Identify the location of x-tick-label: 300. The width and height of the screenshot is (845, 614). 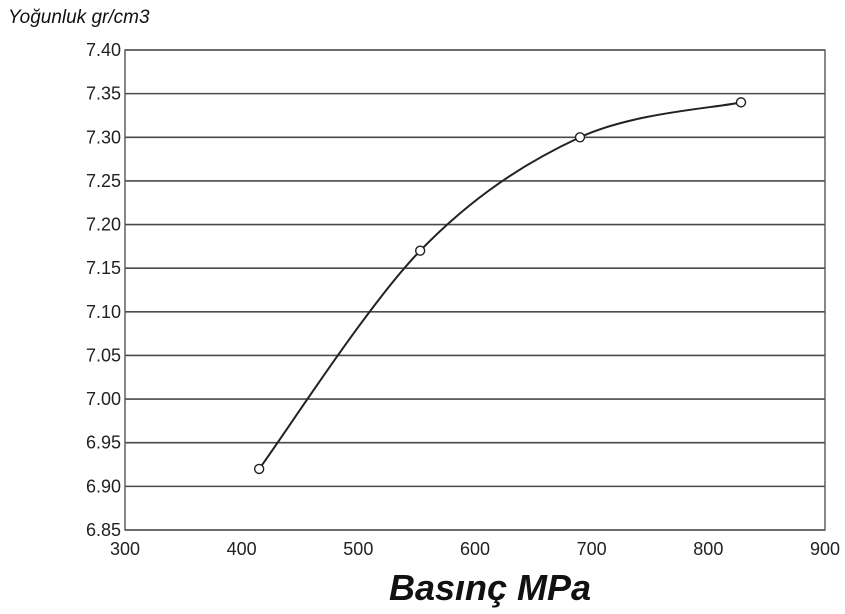
(125, 549).